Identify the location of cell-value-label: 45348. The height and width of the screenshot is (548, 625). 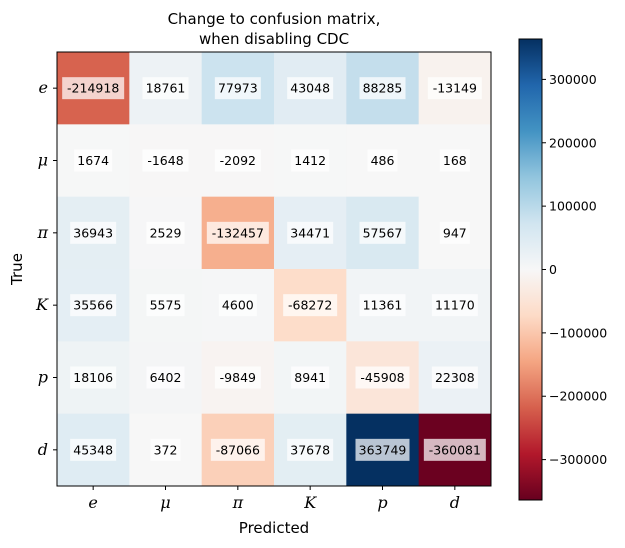
(93, 449).